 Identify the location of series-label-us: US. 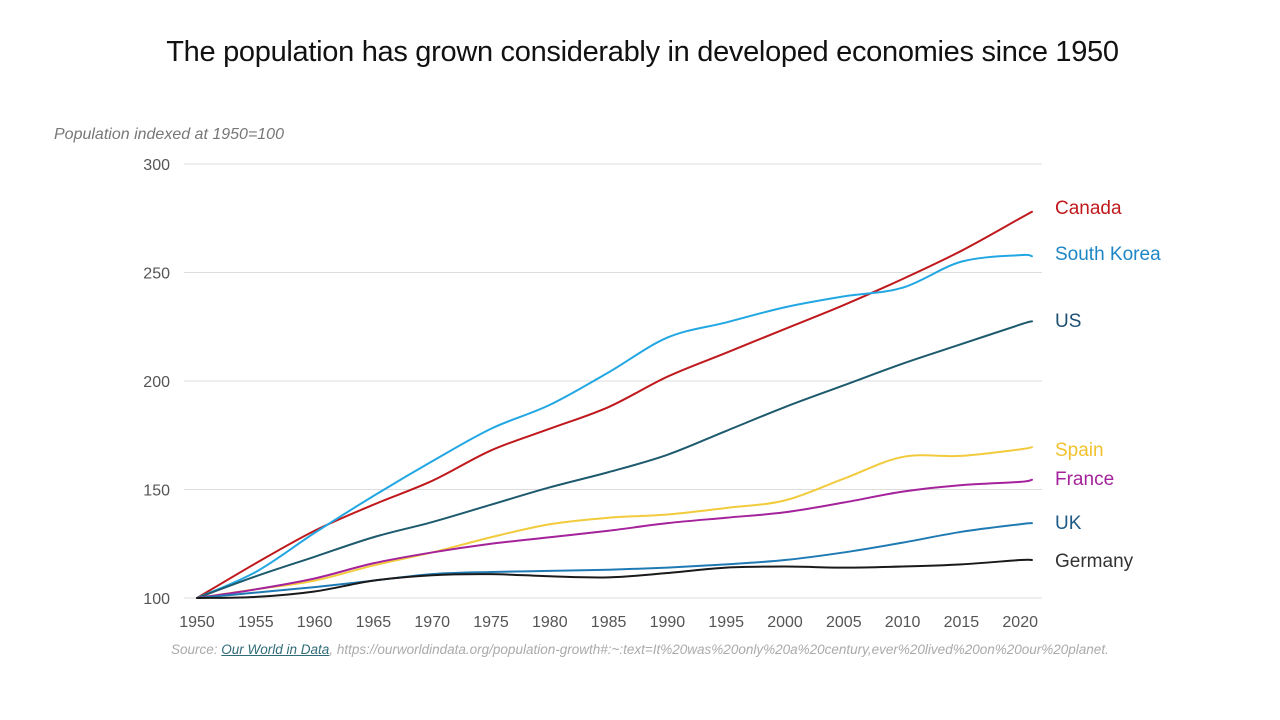
(1068, 321).